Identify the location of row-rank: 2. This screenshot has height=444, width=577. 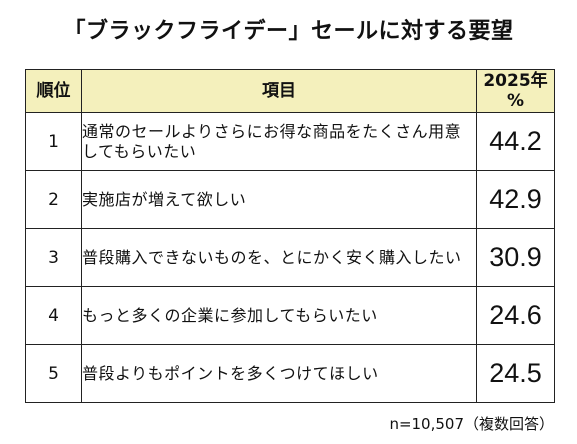
(53, 199).